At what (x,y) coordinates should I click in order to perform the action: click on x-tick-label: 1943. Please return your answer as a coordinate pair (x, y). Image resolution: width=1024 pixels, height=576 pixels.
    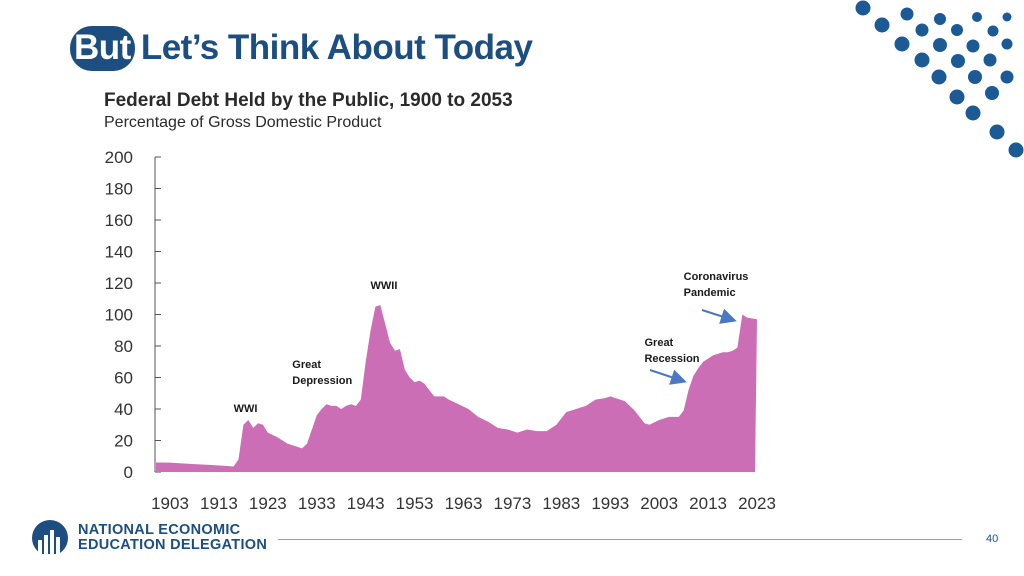
    Looking at the image, I should click on (366, 503).